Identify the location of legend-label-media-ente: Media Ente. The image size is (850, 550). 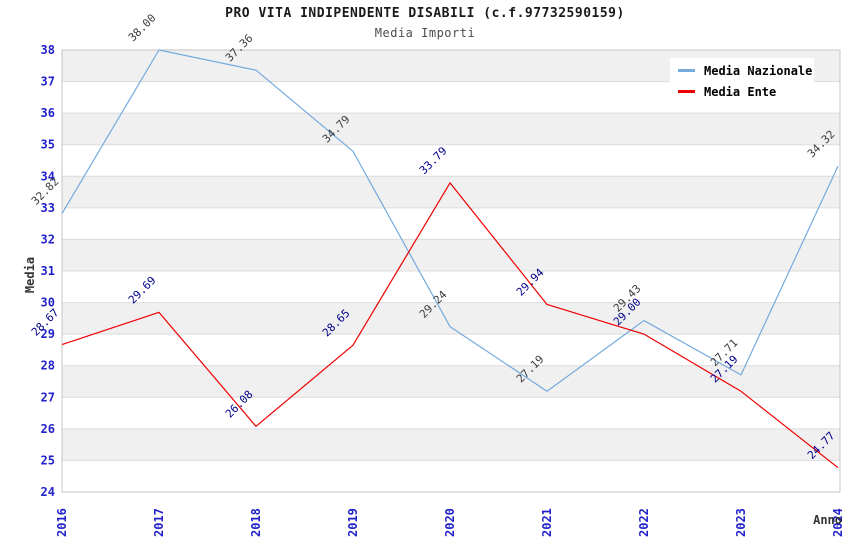
(740, 91).